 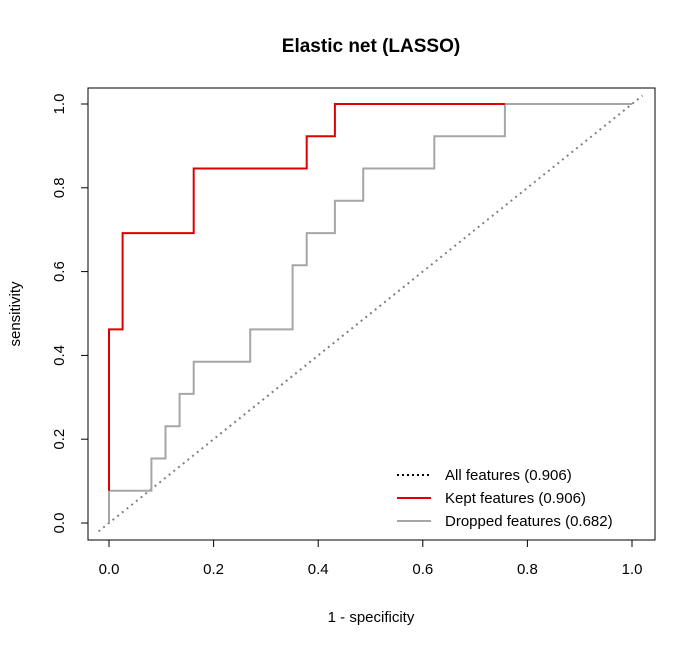 I want to click on legend-label-0: All features (0.906), so click(x=508, y=475).